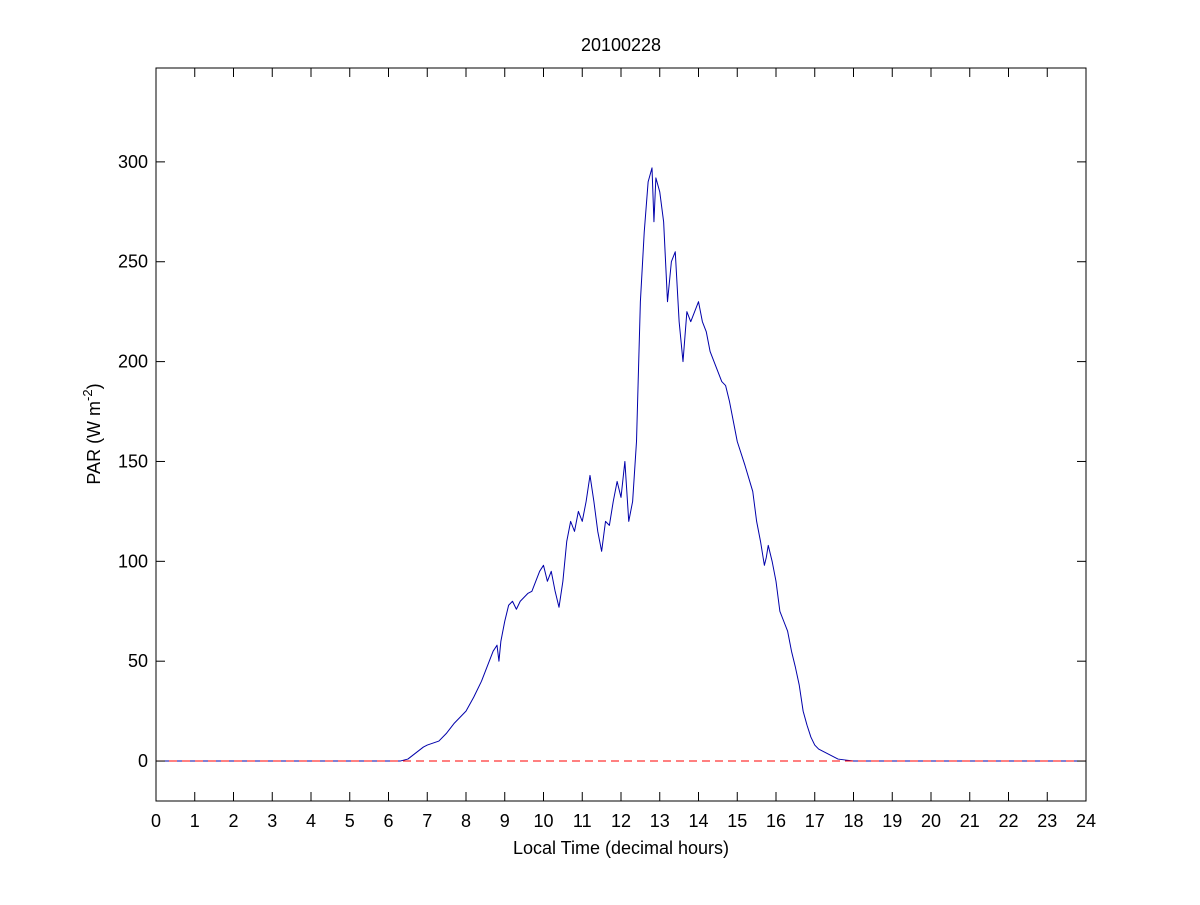  What do you see at coordinates (133, 262) in the screenshot?
I see `y-tick-label: 250` at bounding box center [133, 262].